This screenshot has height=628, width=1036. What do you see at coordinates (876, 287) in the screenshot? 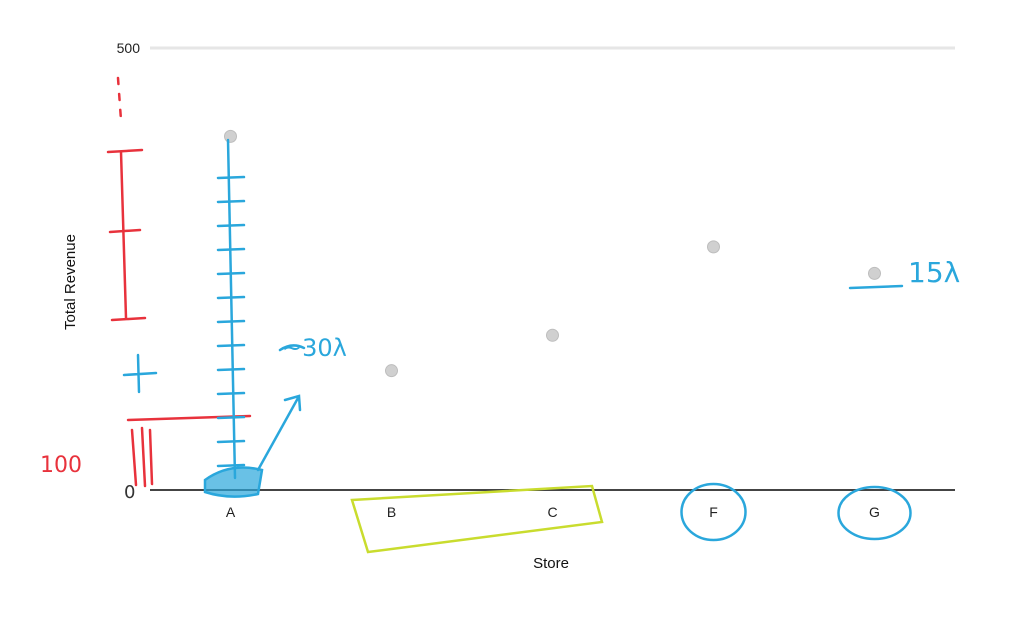
I see `blue-underline` at bounding box center [876, 287].